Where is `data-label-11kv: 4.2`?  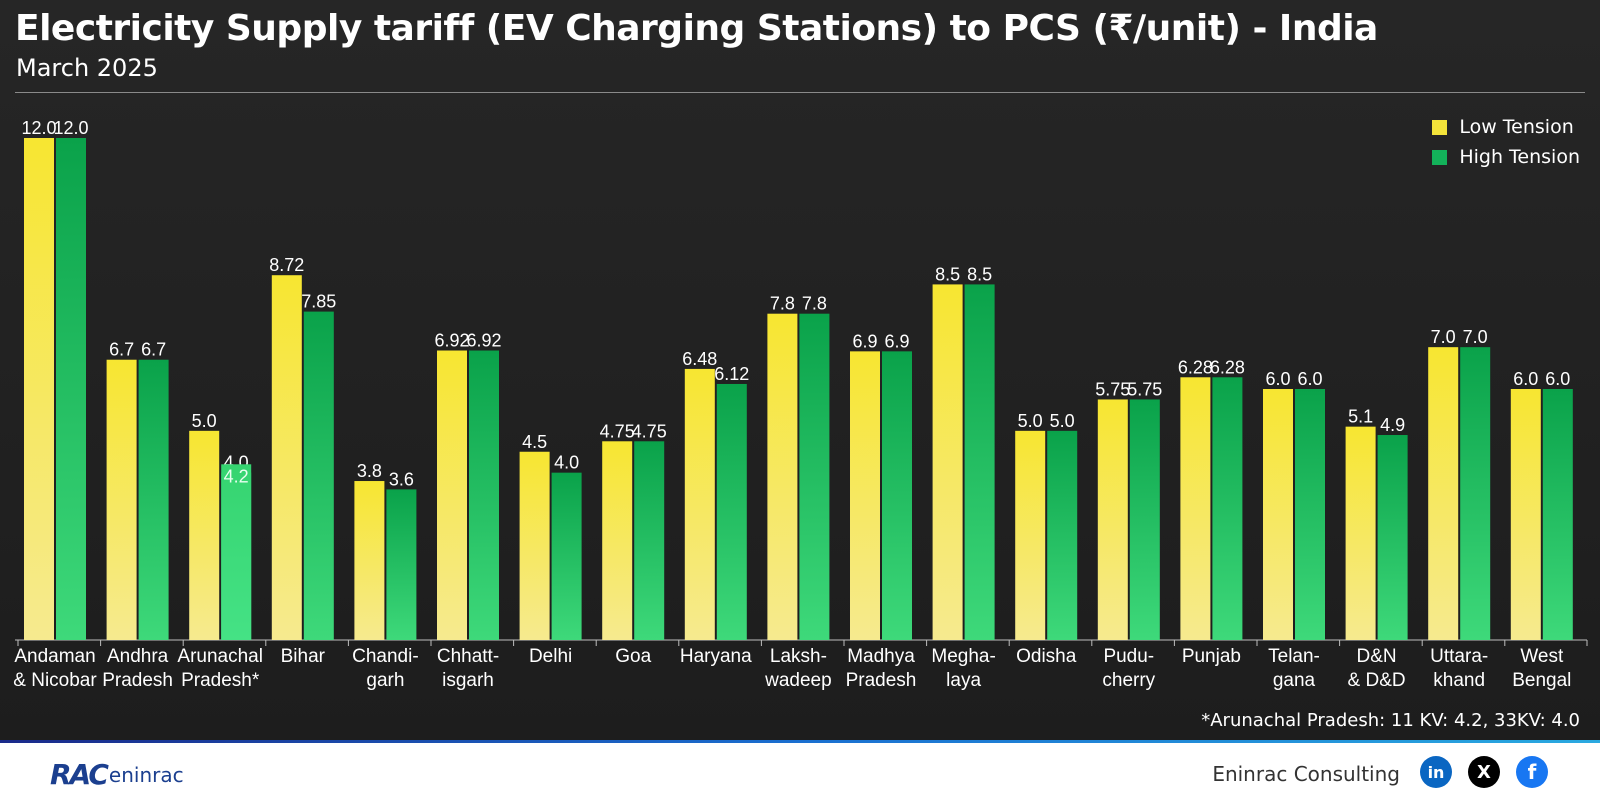
data-label-11kv: 4.2 is located at coordinates (236, 476).